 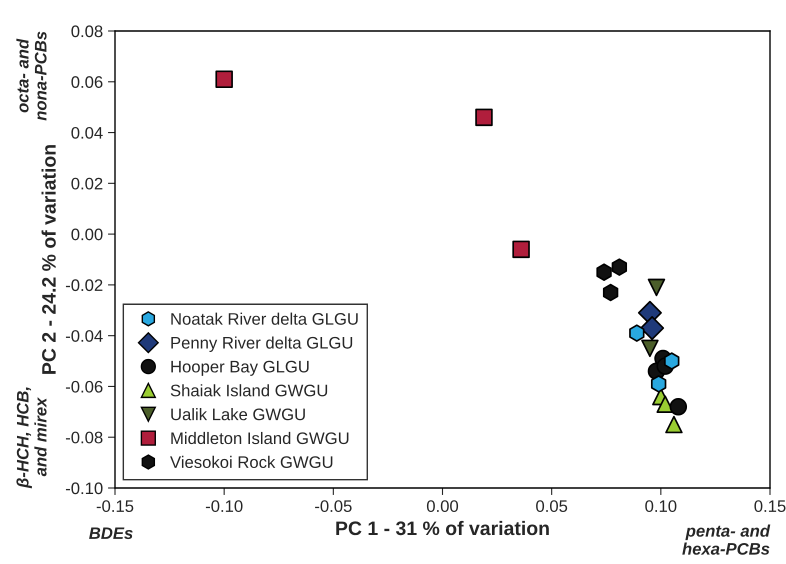 What do you see at coordinates (49, 259) in the screenshot?
I see `y-axis-title: PC 2 - 24.2 % of variation` at bounding box center [49, 259].